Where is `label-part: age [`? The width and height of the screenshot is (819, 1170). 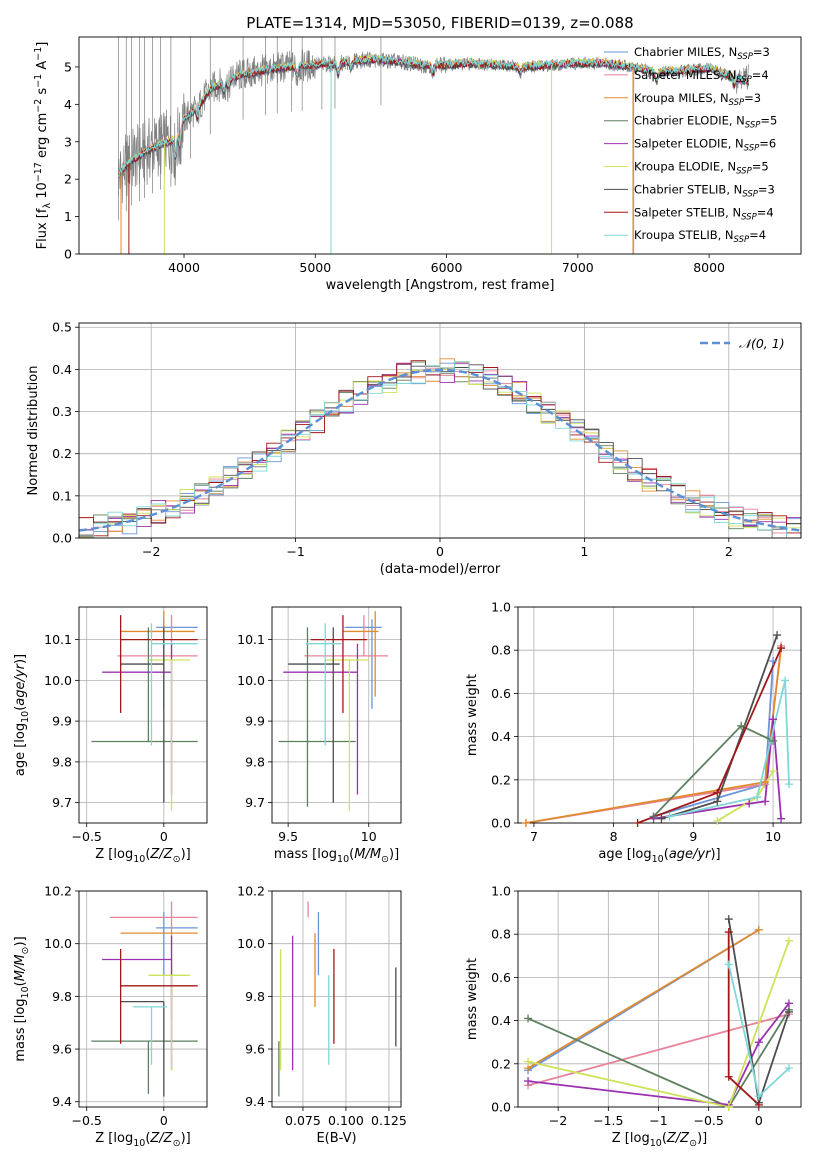 label-part: age [ is located at coordinates (20, 759).